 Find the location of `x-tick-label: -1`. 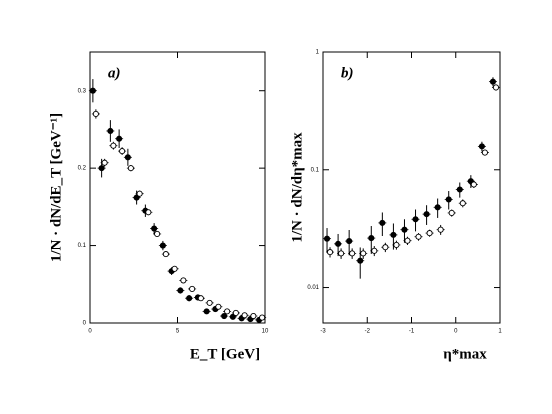

x-tick-label: -1 is located at coordinates (412, 332).